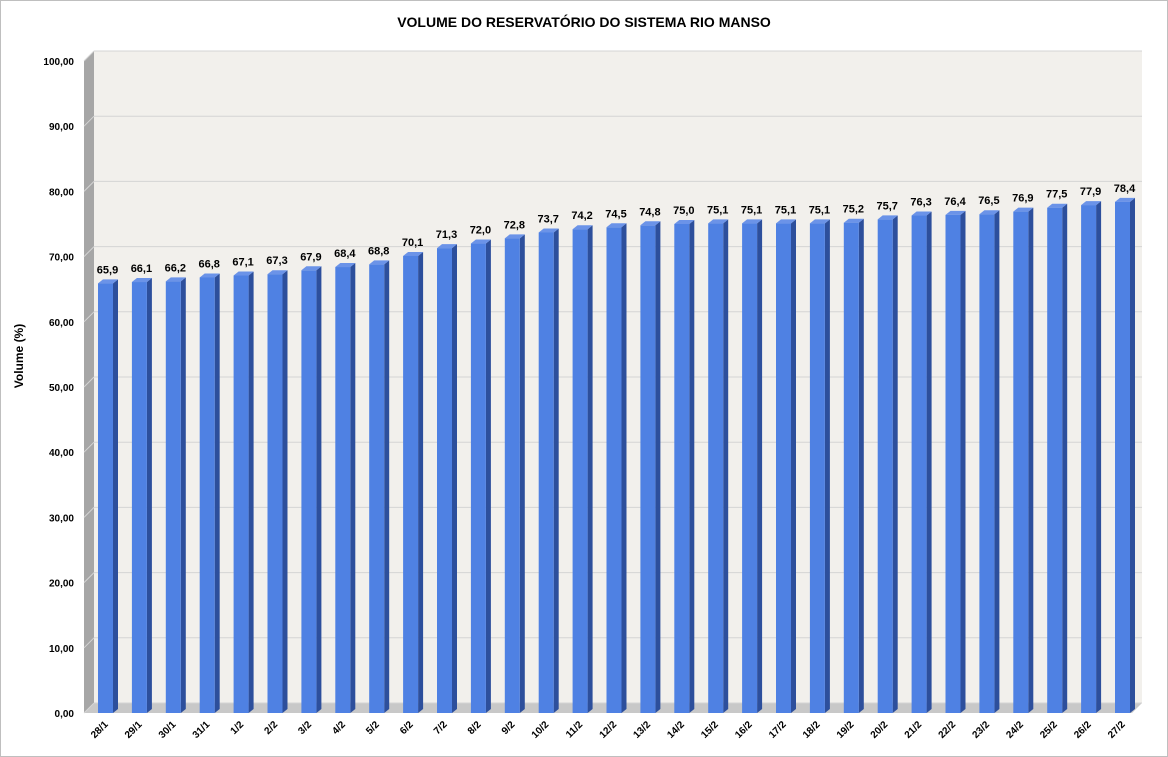 The height and width of the screenshot is (757, 1168). Describe the element at coordinates (1083, 730) in the screenshot. I see `x-tick-label: 26/2` at that location.